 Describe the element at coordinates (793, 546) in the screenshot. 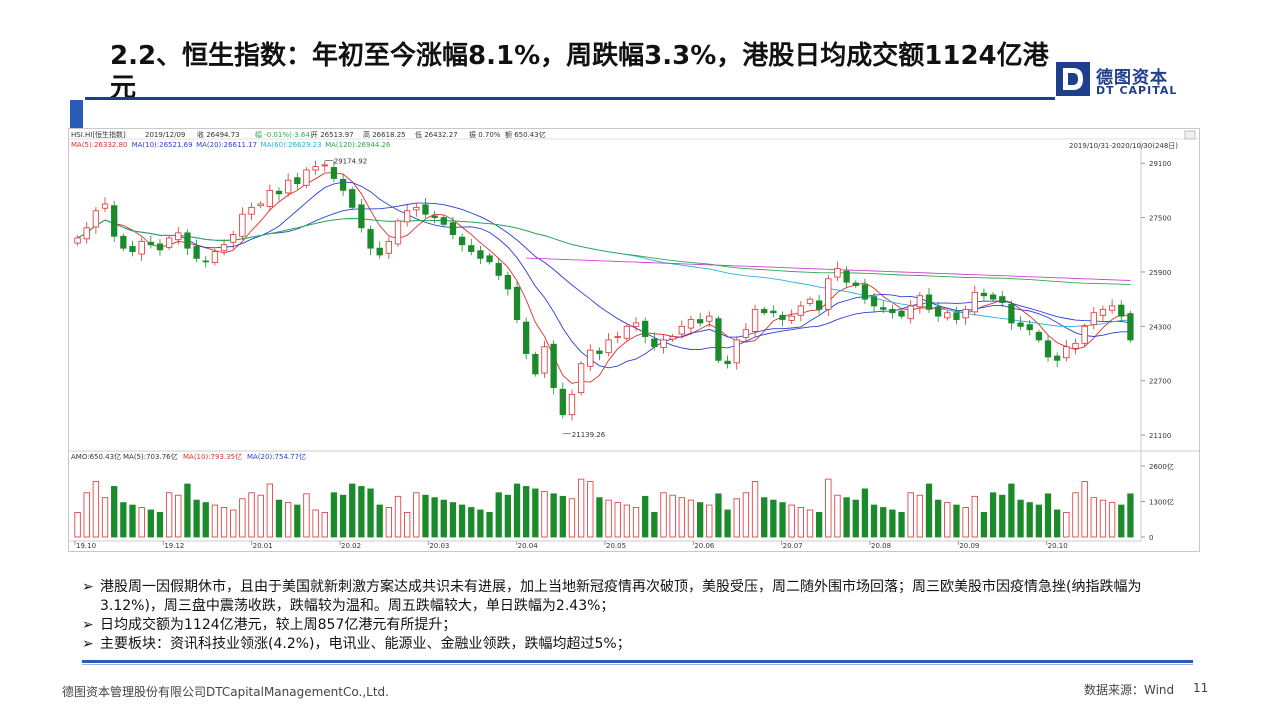

I see `x-tick-label: 20.07` at that location.